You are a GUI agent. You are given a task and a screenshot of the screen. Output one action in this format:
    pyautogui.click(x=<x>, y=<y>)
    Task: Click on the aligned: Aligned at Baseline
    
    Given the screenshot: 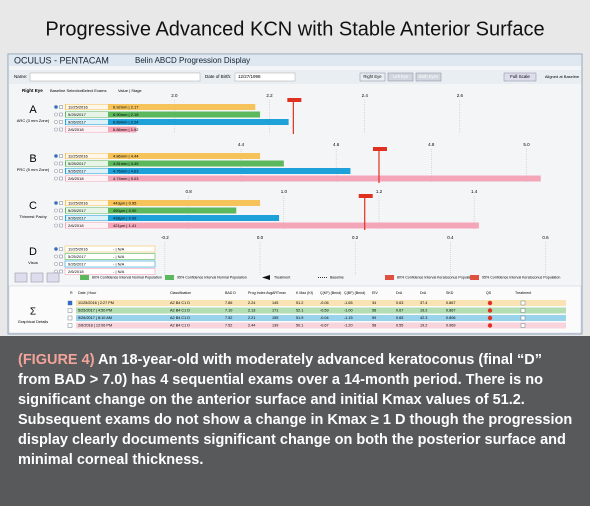 What is the action you would take?
    pyautogui.click(x=562, y=76)
    